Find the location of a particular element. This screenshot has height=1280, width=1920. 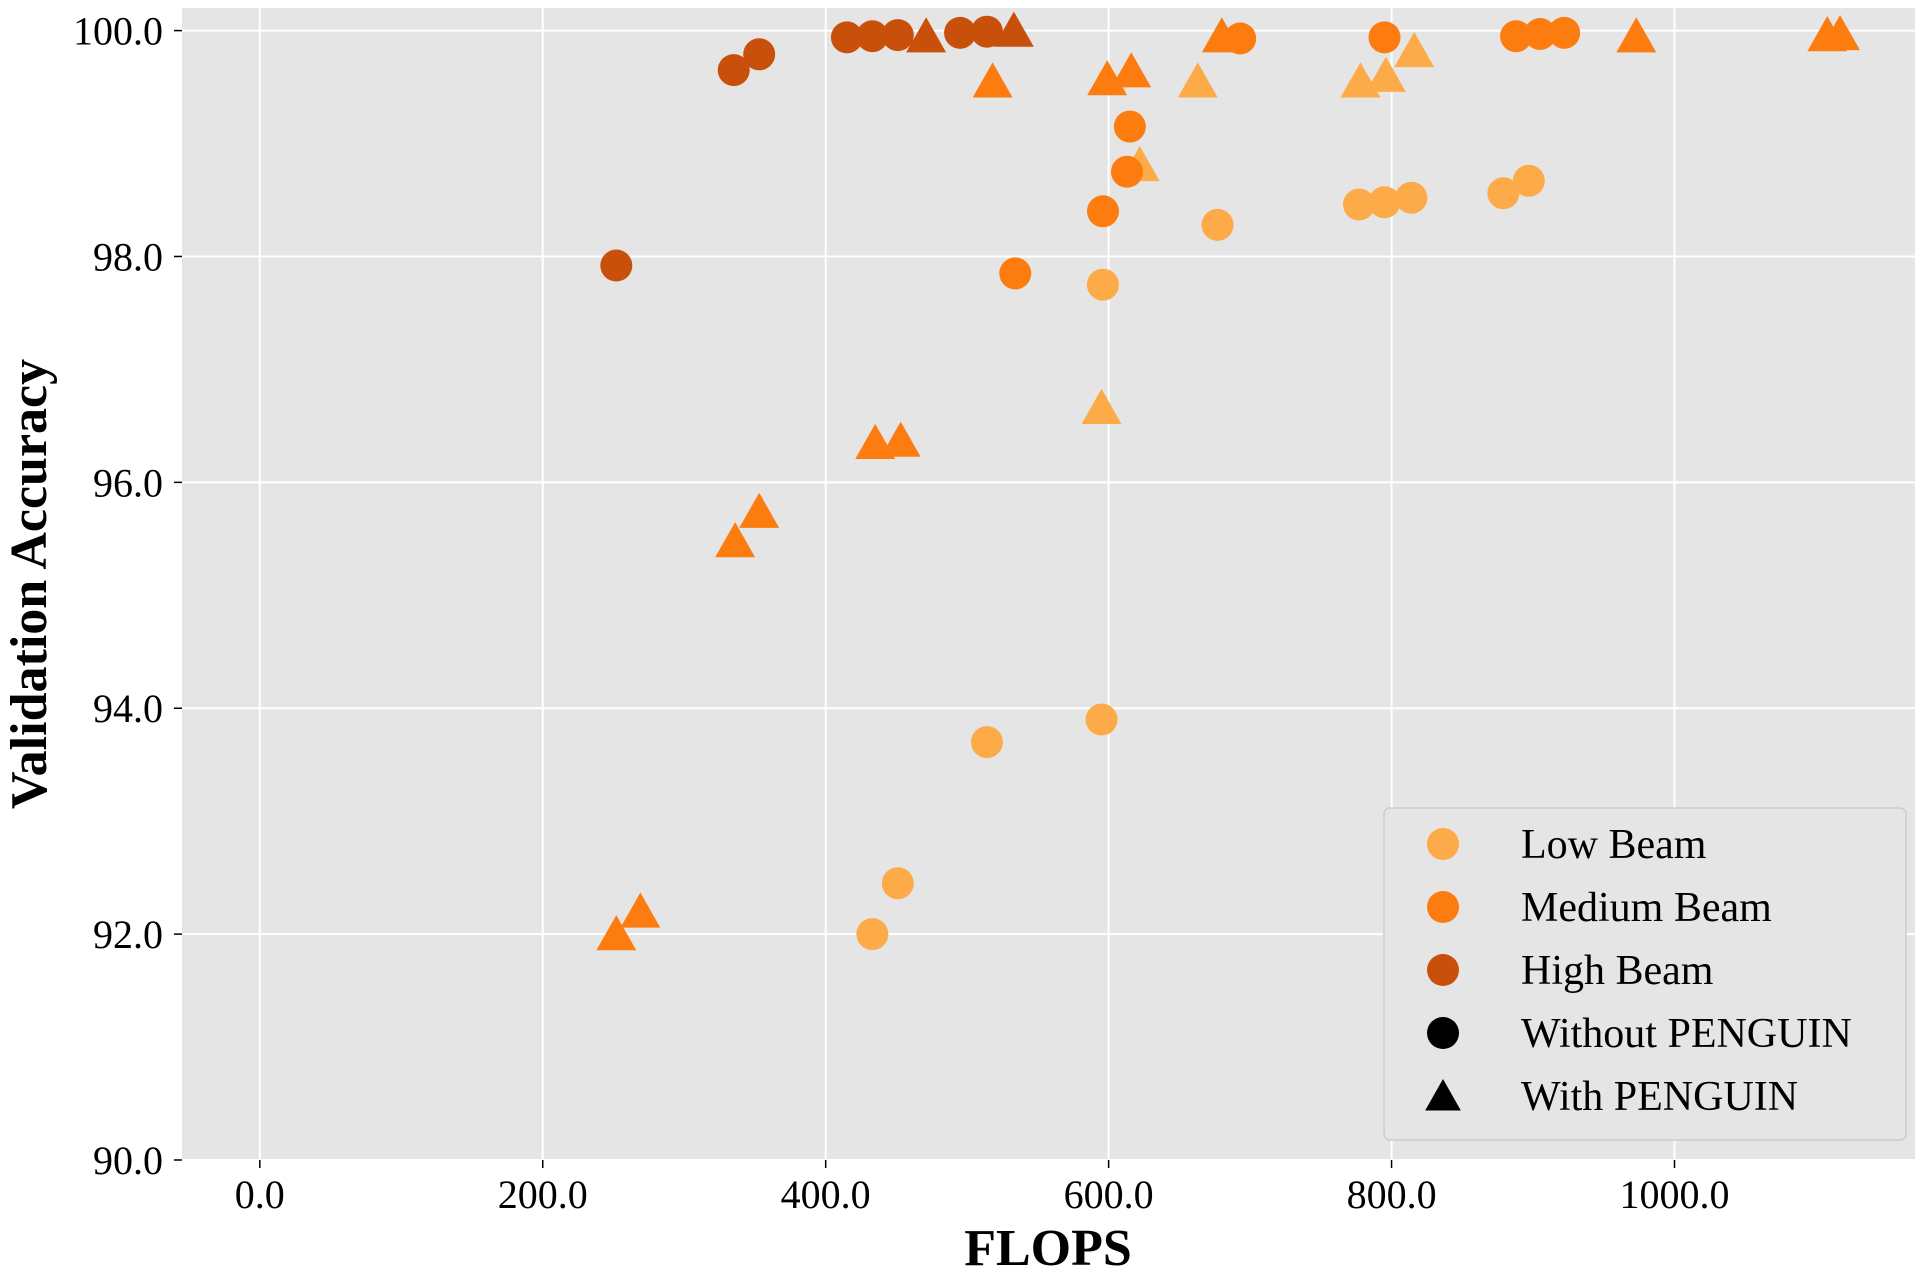

x-tick-label: 600.0 is located at coordinates (1109, 1194).